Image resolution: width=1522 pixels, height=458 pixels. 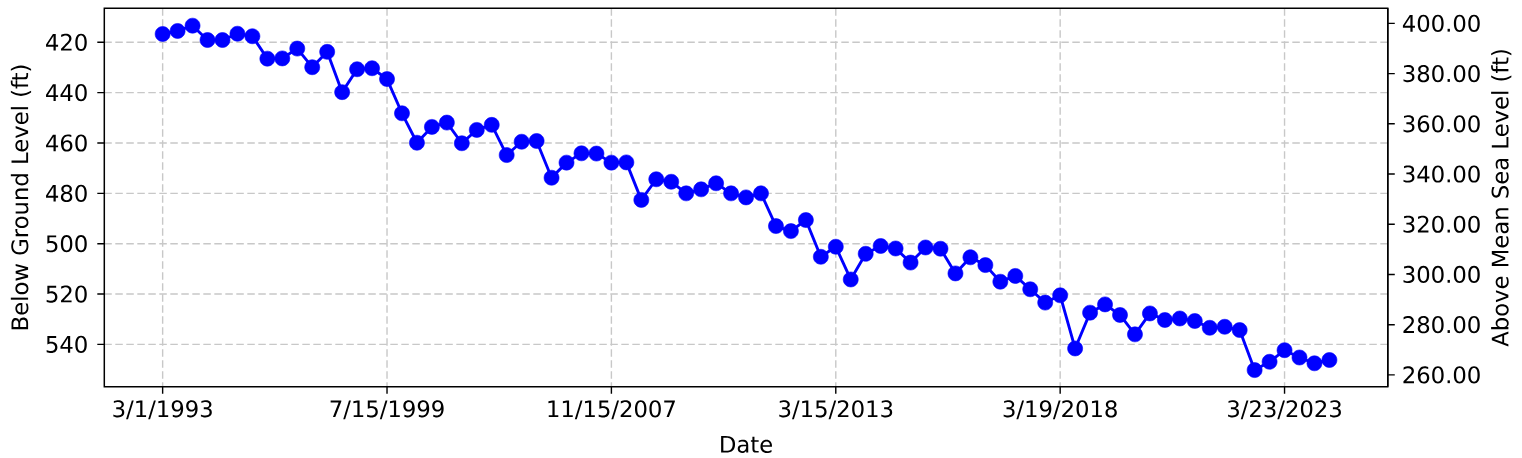 I want to click on y-tick-label: 440, so click(x=66, y=93).